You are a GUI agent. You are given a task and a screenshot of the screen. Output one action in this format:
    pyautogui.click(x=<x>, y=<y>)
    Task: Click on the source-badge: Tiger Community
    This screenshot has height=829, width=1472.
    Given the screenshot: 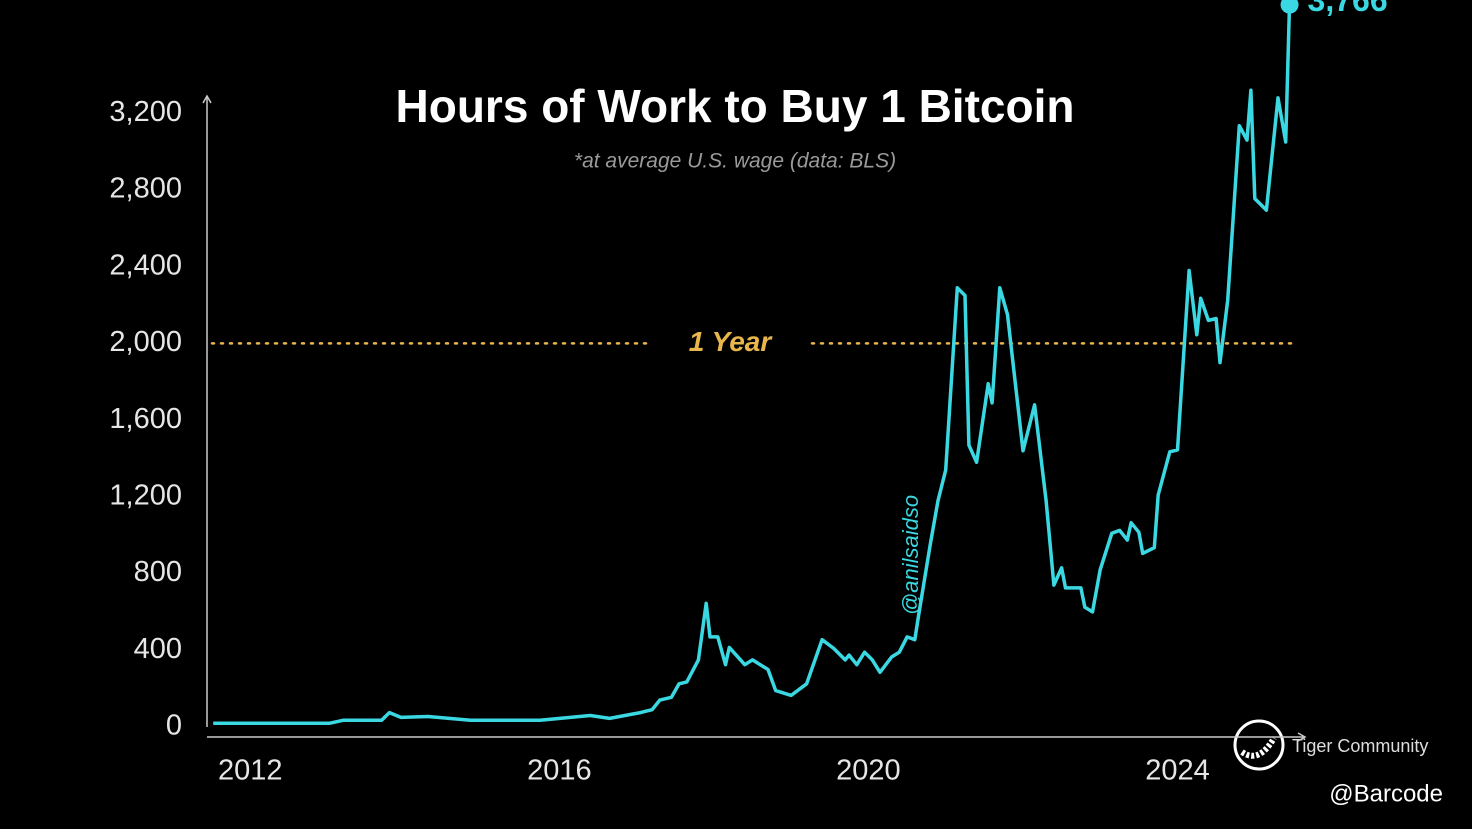 What is the action you would take?
    pyautogui.click(x=1360, y=746)
    